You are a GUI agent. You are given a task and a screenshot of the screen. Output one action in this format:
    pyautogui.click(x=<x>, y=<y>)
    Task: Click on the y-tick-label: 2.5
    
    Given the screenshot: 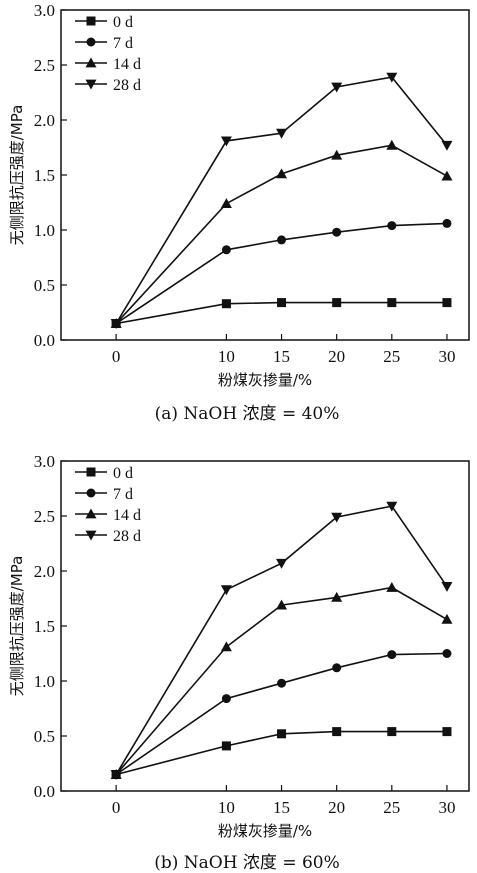 What is the action you would take?
    pyautogui.click(x=44, y=65)
    